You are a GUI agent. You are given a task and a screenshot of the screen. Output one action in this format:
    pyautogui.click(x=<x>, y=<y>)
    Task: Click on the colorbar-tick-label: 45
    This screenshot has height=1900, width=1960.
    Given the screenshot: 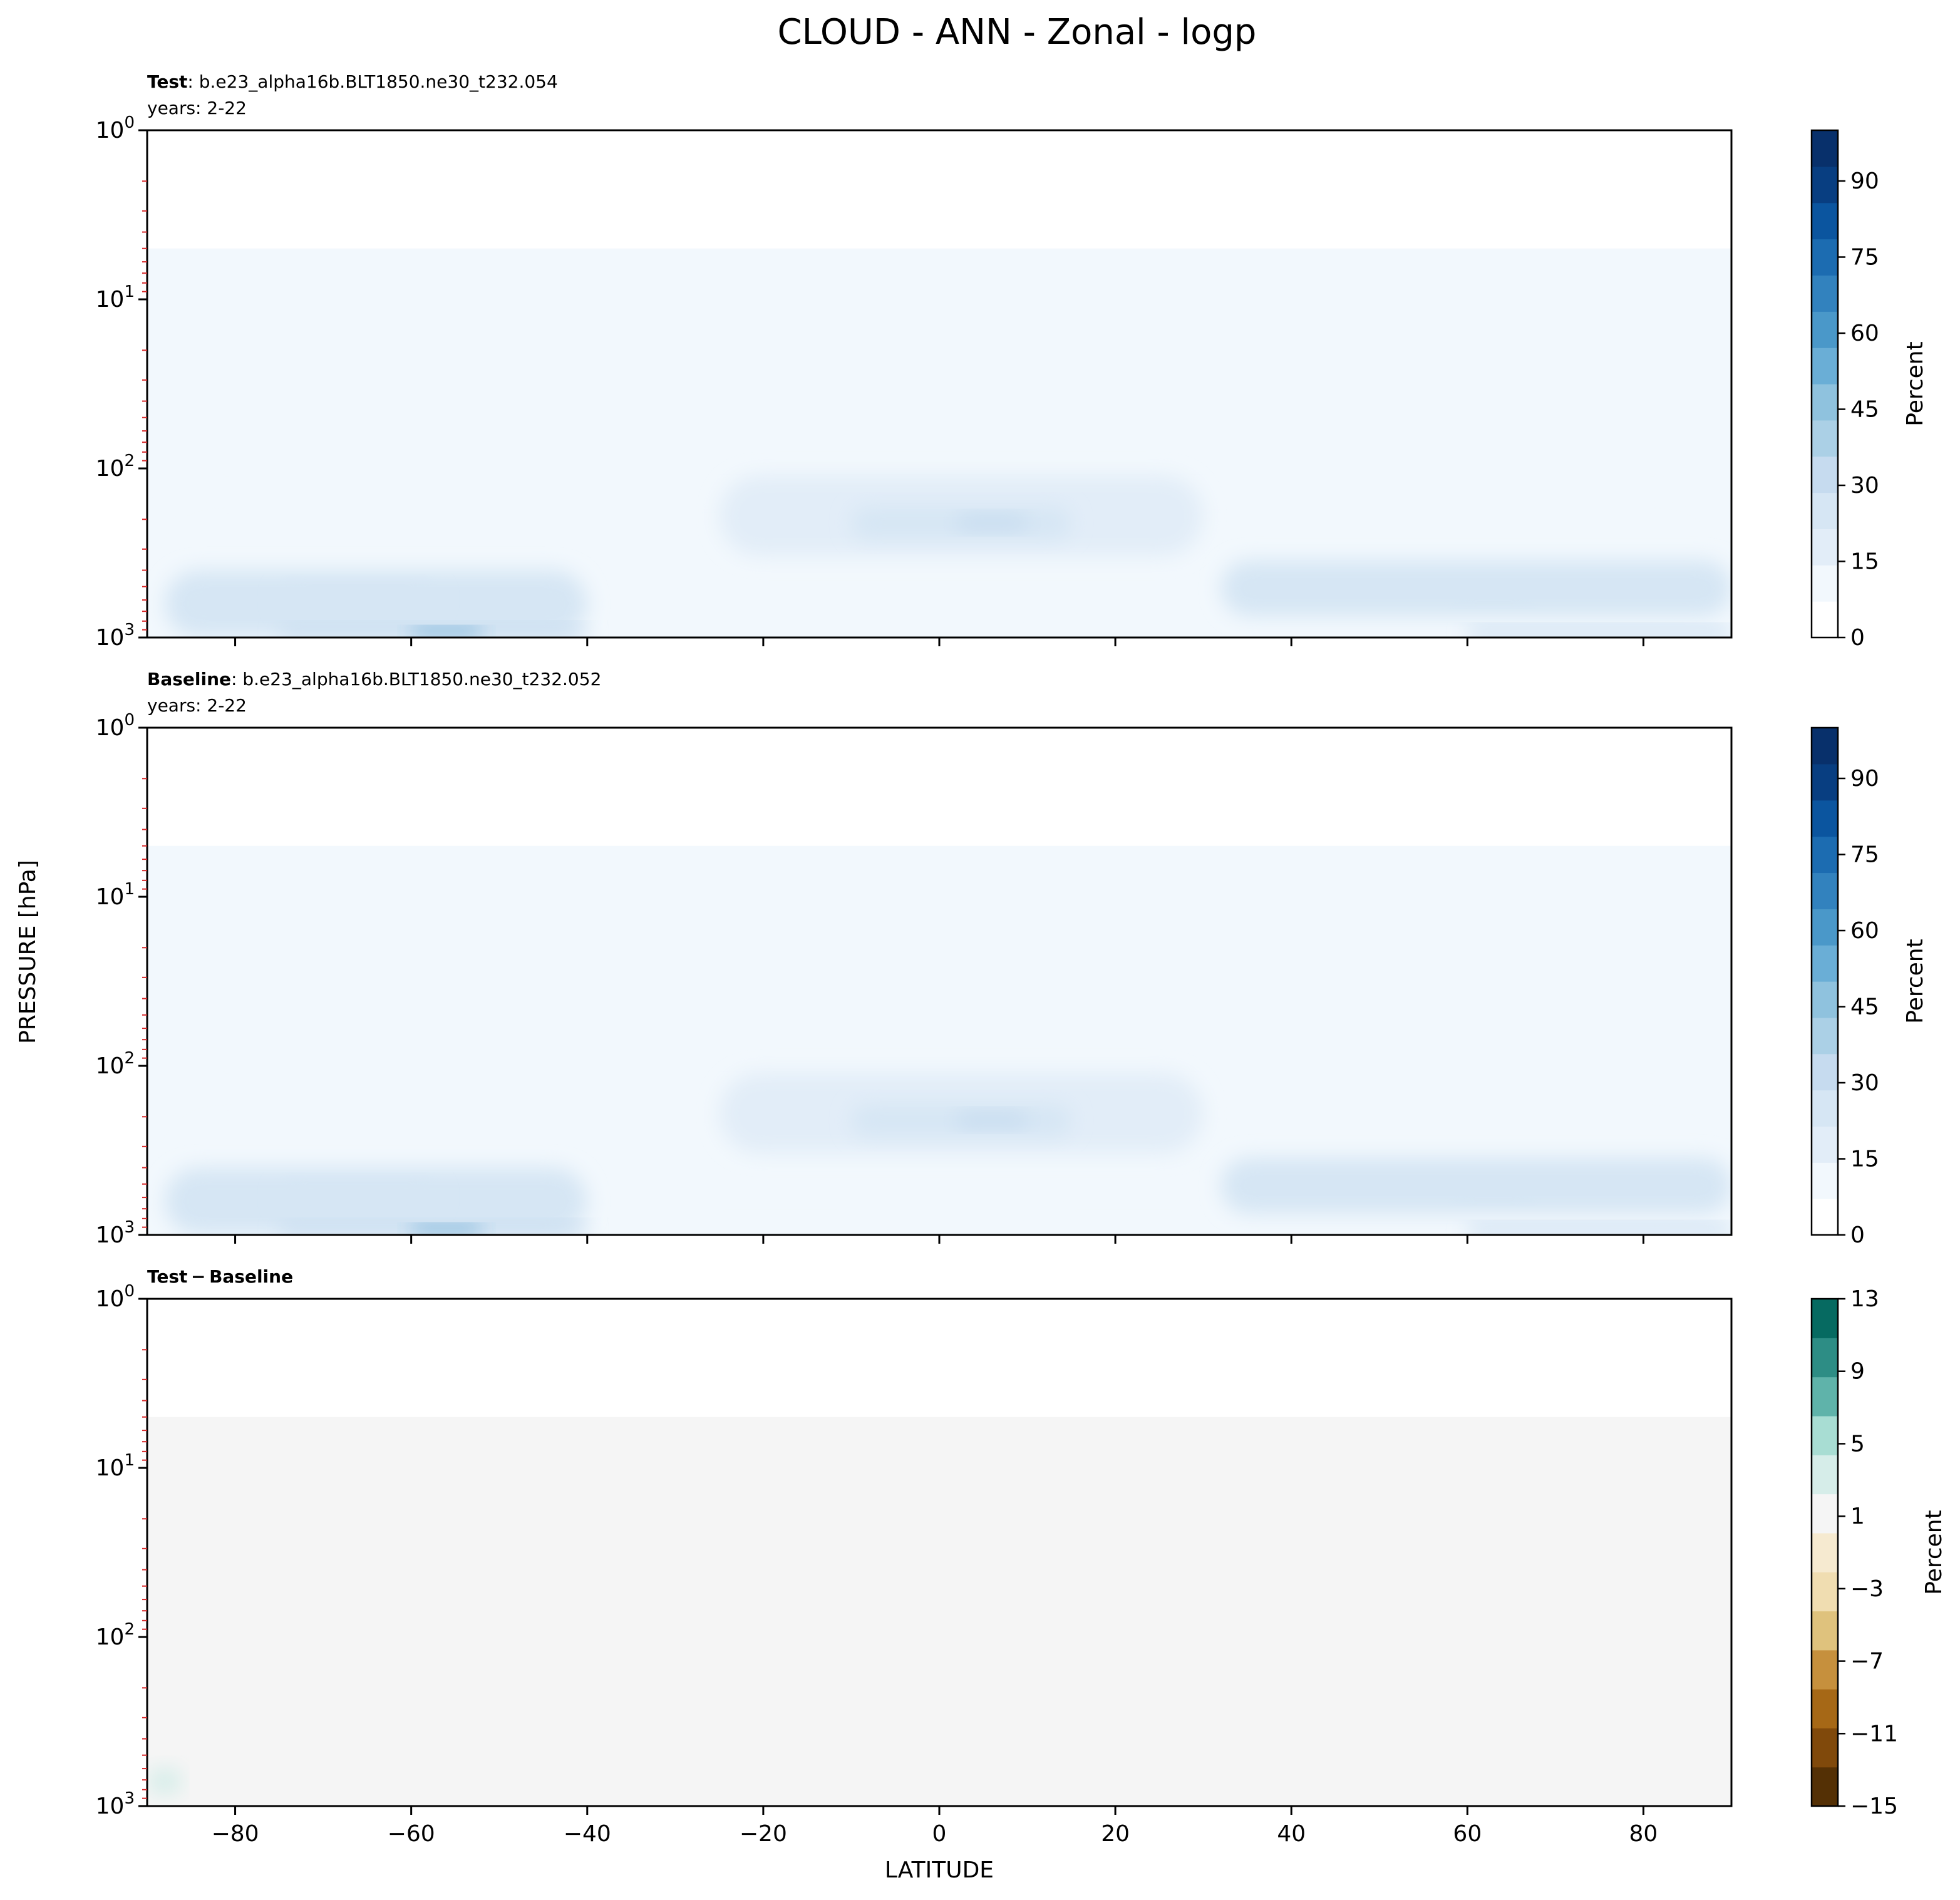 What is the action you would take?
    pyautogui.click(x=1864, y=1007)
    